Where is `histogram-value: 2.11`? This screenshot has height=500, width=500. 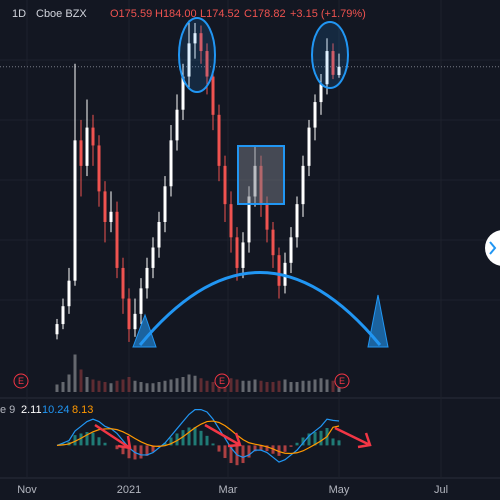
histogram-value: 2.11 is located at coordinates (31, 410).